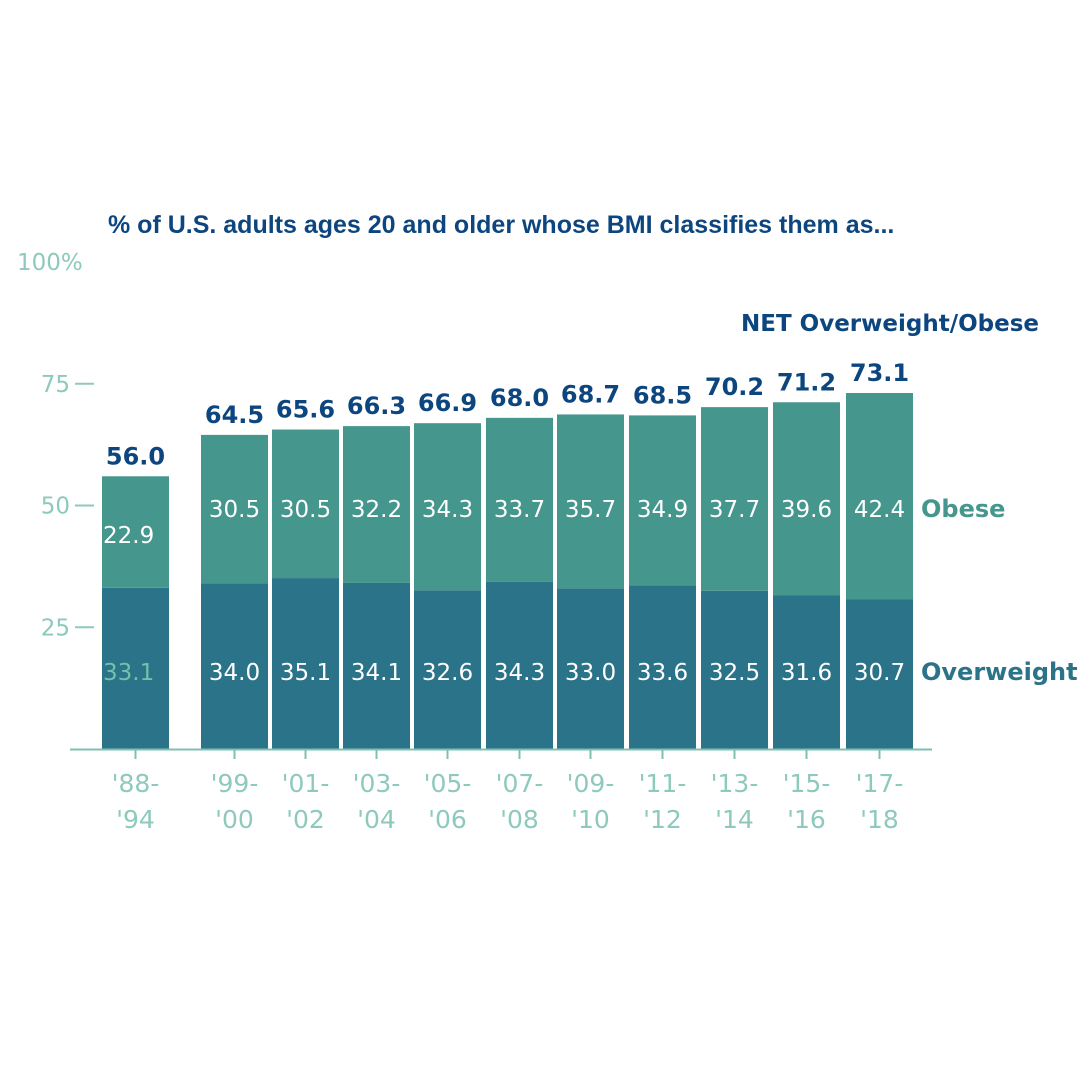  What do you see at coordinates (806, 510) in the screenshot?
I see `data-label-obese-9: 39.6` at bounding box center [806, 510].